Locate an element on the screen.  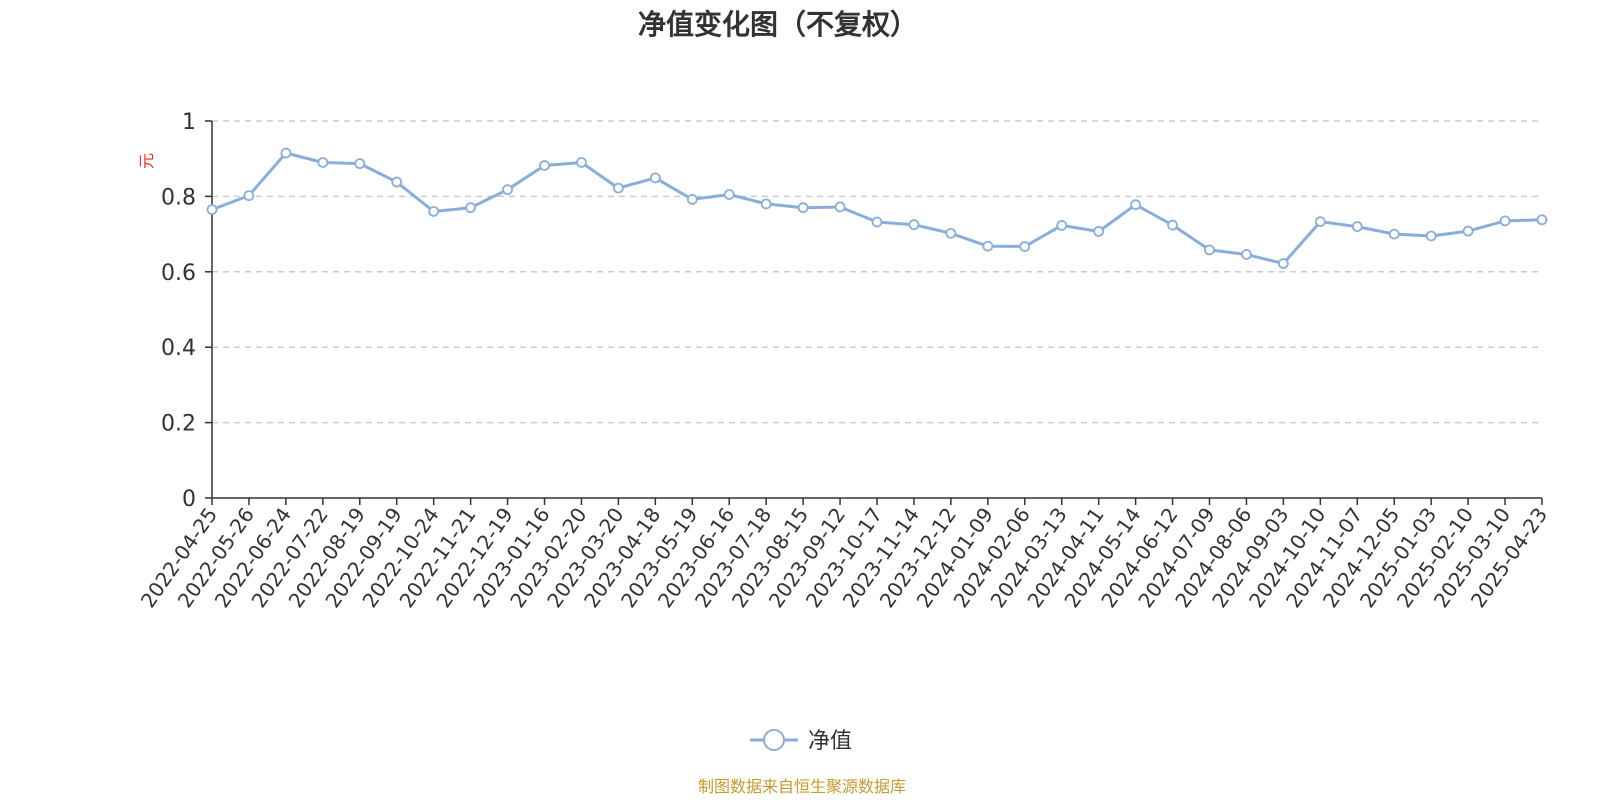
y-tick-label: 0.6 is located at coordinates (178, 273).